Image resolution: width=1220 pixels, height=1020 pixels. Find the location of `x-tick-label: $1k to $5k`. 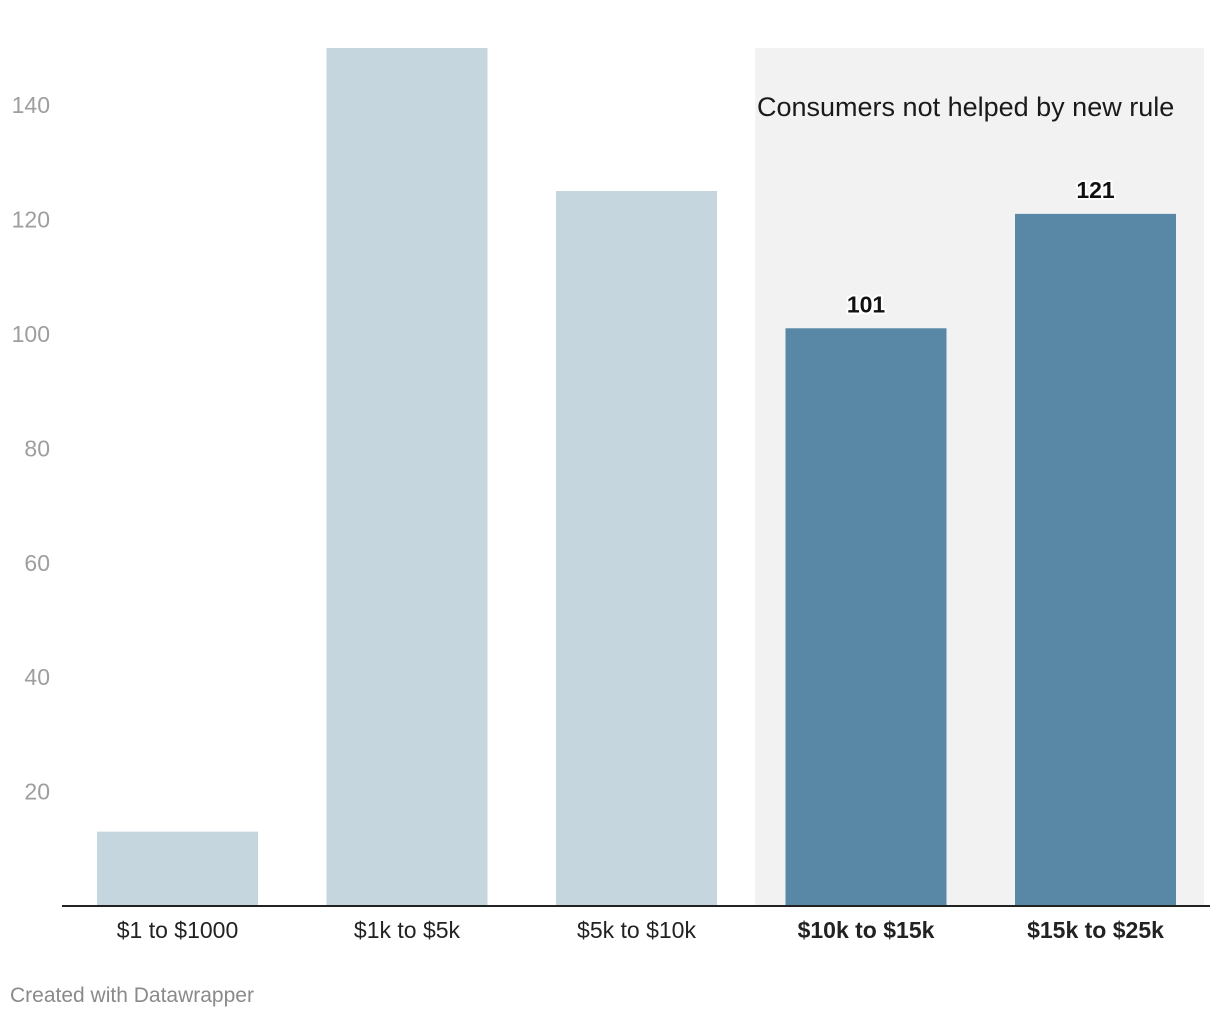

x-tick-label: $1k to $5k is located at coordinates (407, 930).